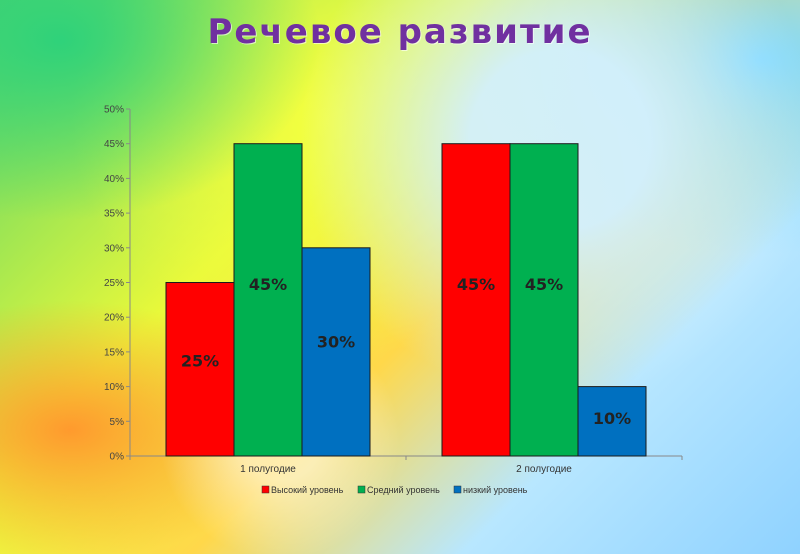 The image size is (800, 554). Describe the element at coordinates (612, 418) in the screenshot. I see `bar-data-label: 10%` at that location.